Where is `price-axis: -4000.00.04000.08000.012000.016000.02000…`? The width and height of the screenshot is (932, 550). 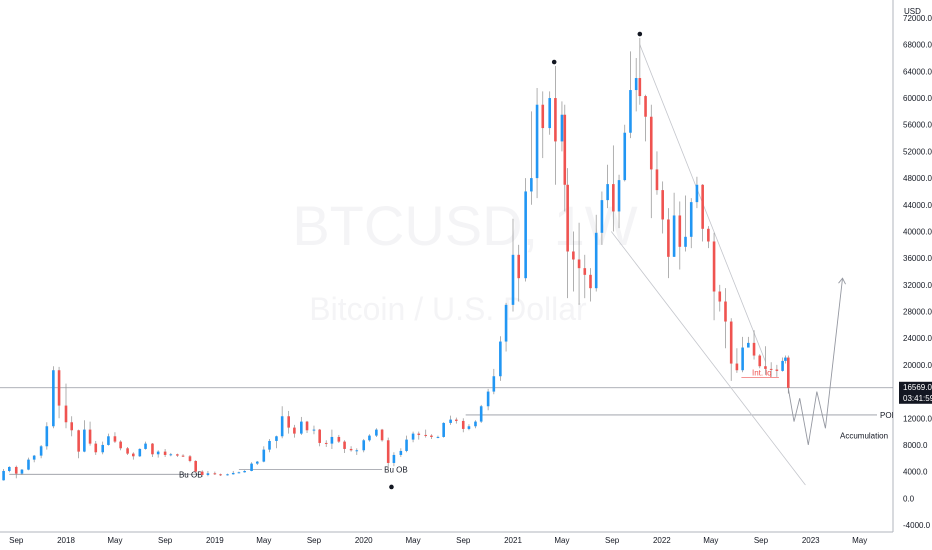
price-axis: -4000.00.04000.08000.012000.016000.02000… is located at coordinates (917, 272).